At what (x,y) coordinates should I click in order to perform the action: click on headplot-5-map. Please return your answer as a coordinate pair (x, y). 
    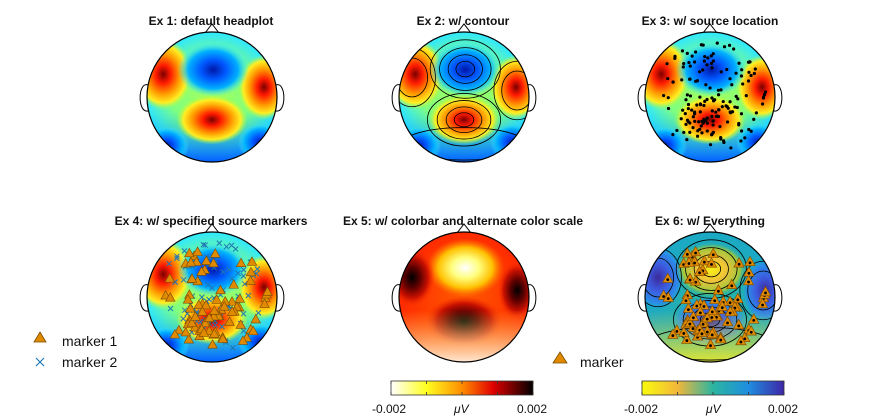
    Looking at the image, I should click on (464, 297).